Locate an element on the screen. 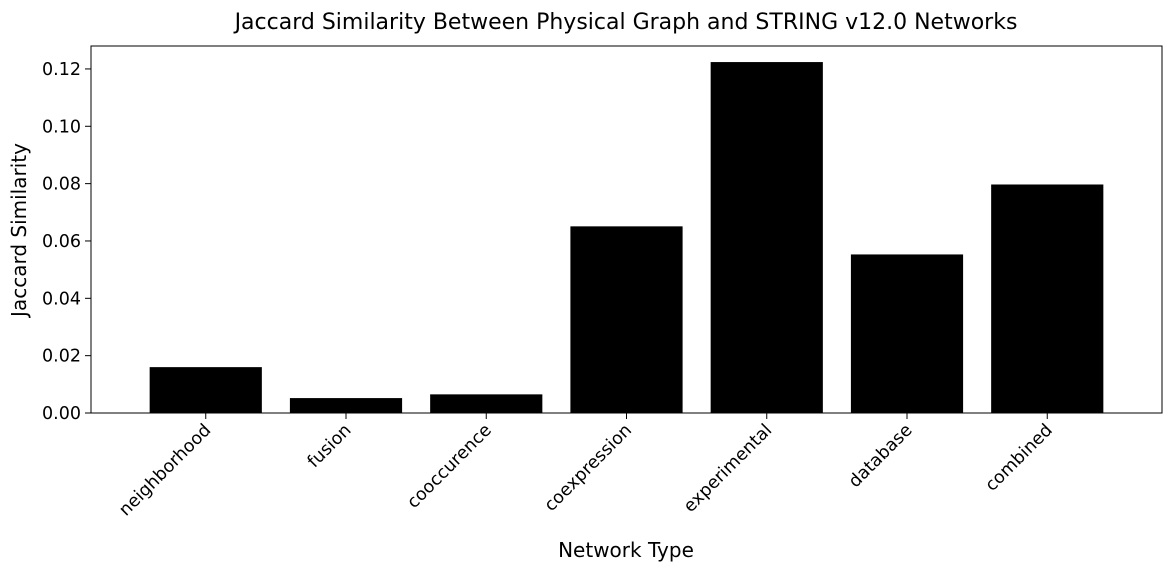 This screenshot has height=572, width=1172. x-tick-label: database is located at coordinates (881, 456).